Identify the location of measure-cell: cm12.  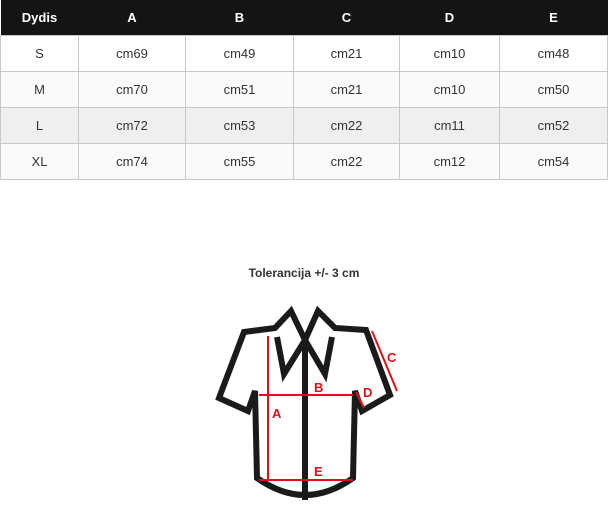
(449, 161).